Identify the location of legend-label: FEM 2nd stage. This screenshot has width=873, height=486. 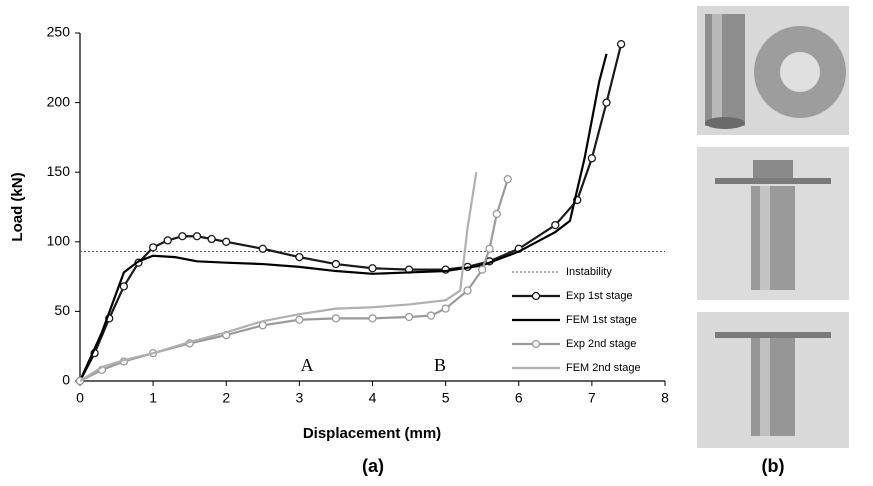
(603, 368).